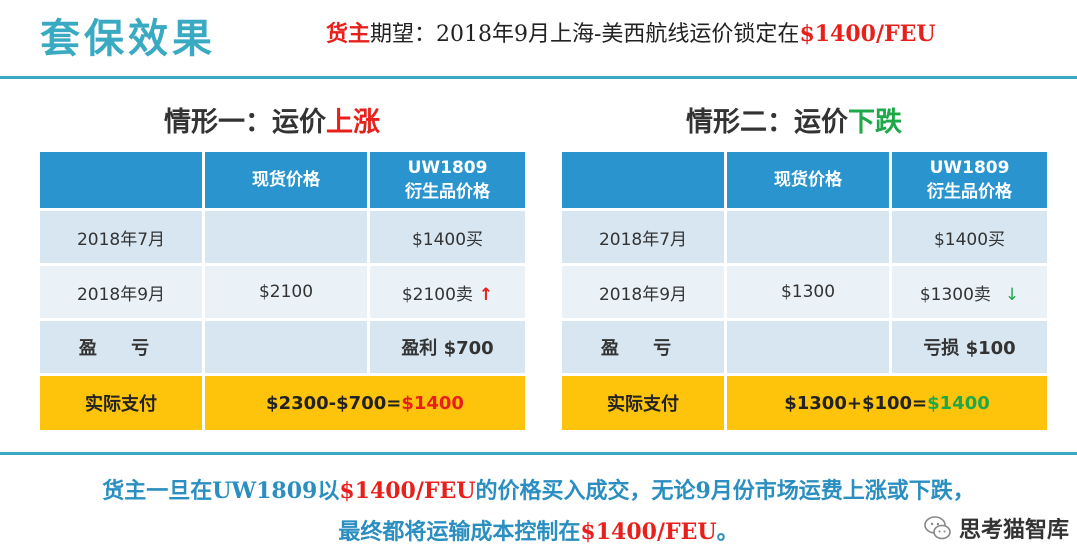 Image resolution: width=1077 pixels, height=560 pixels. I want to click on expectation-line: 货主期望：2018年9月上海-美西航线运价锁定在$1400/FEU, so click(631, 32).